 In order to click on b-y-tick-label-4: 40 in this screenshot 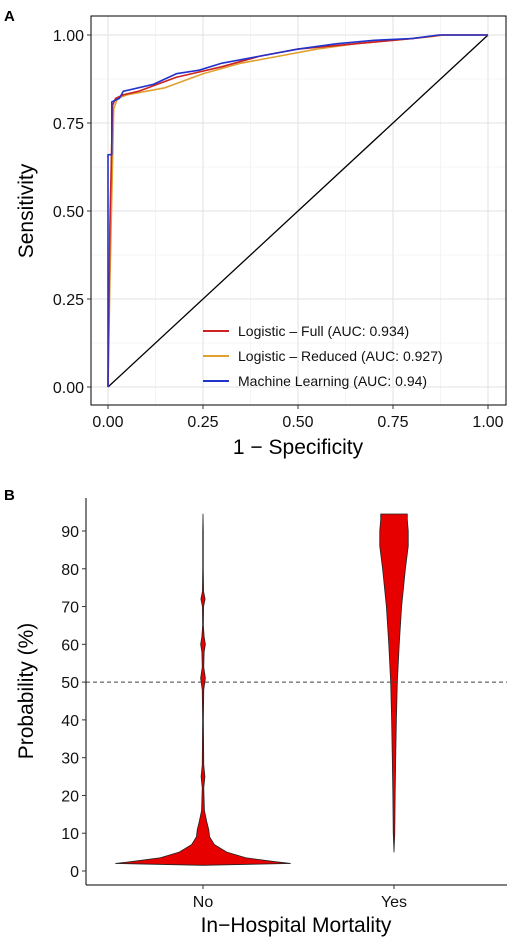, I will do `click(70, 721)`.